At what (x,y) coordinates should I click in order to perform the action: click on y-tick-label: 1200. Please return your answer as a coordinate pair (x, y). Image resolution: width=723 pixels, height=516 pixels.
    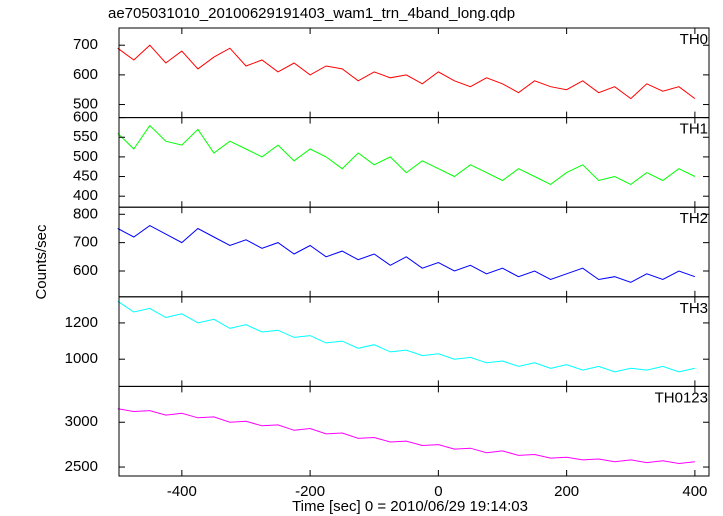
    Looking at the image, I should click on (81, 322).